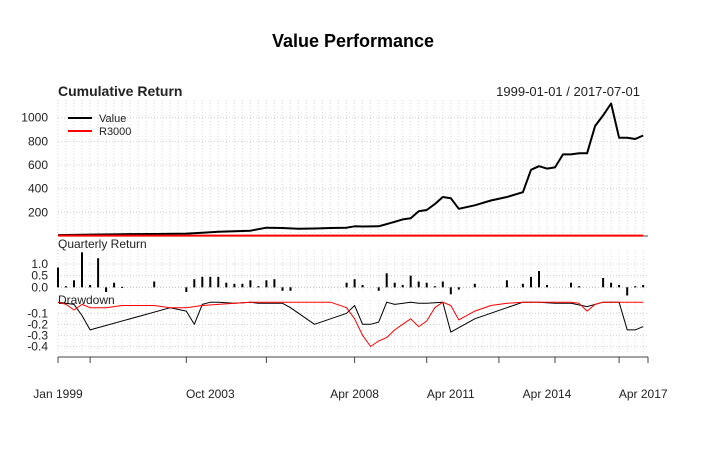 The height and width of the screenshot is (450, 707). I want to click on chart-title: Value Performance, so click(353, 41).